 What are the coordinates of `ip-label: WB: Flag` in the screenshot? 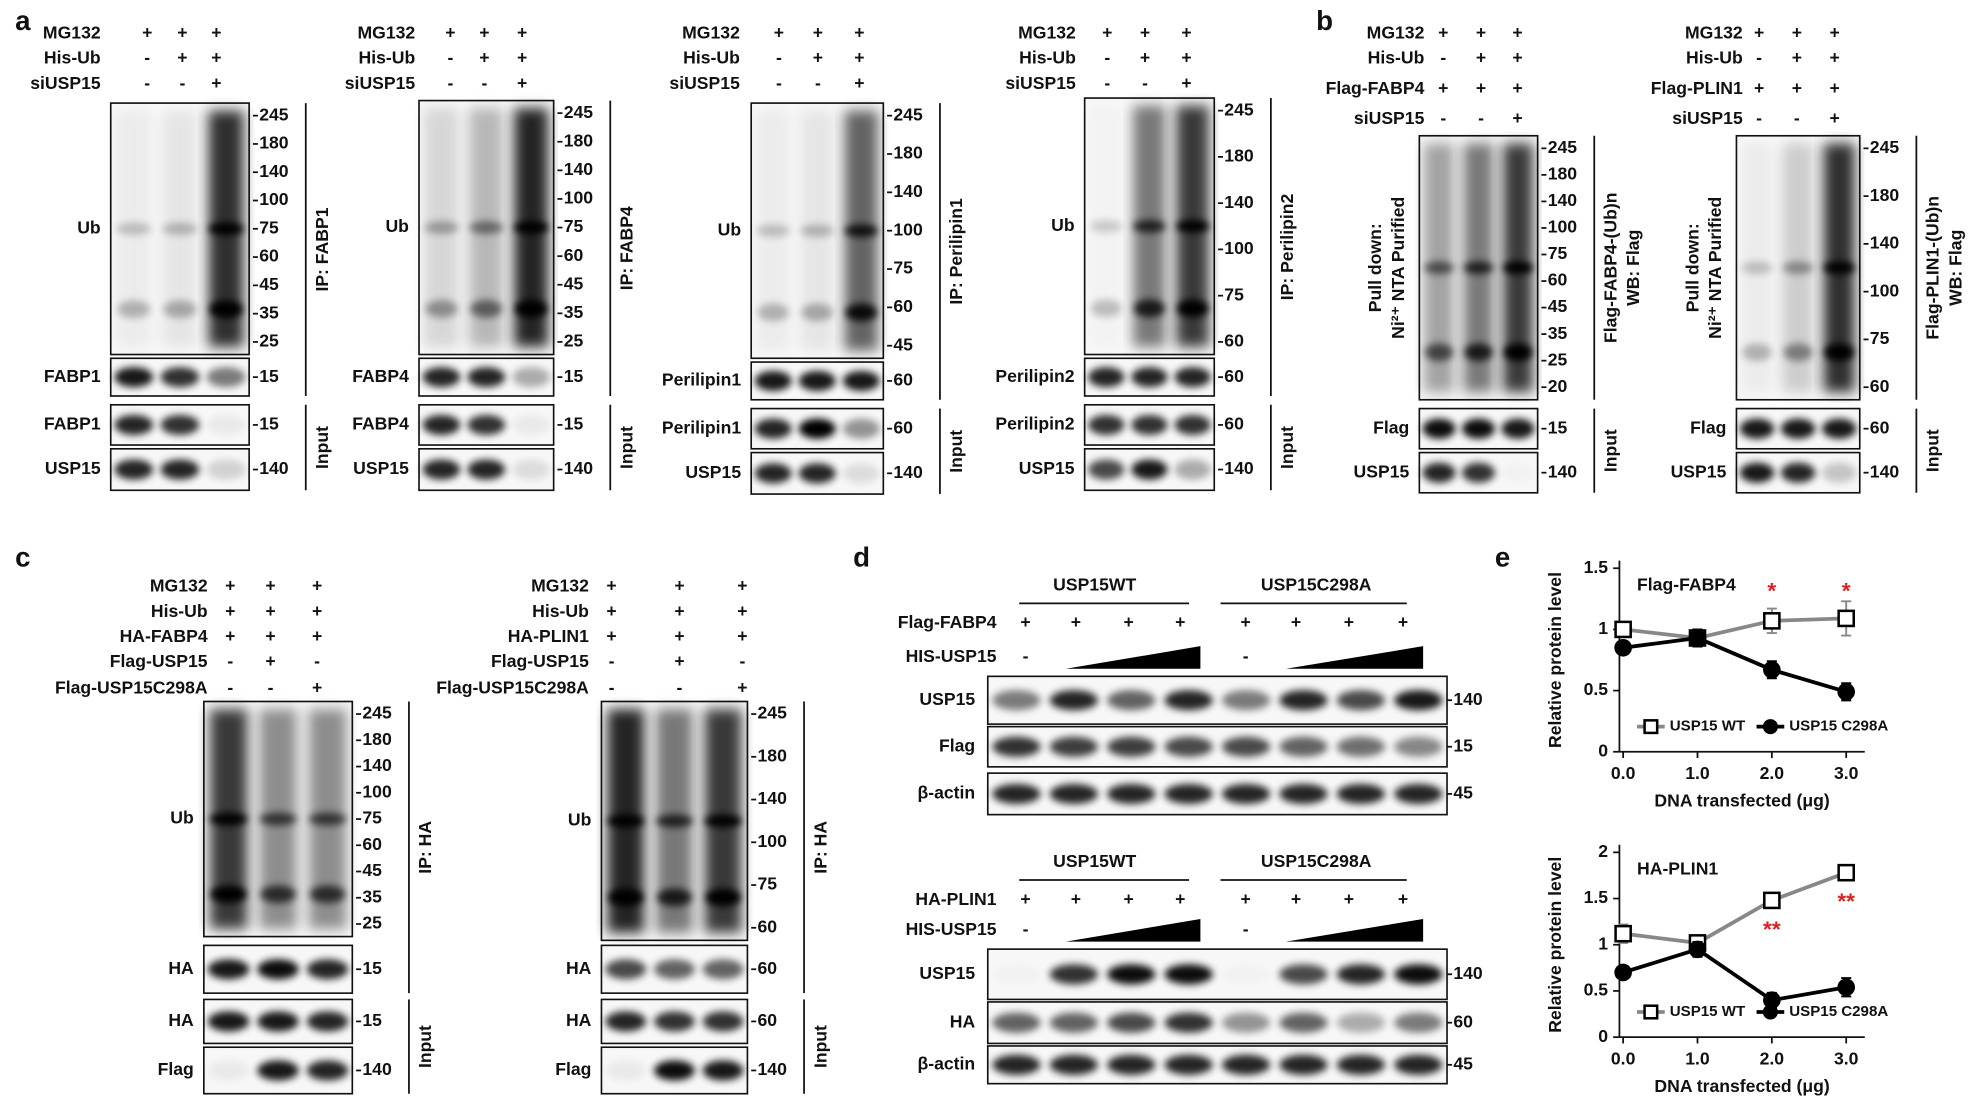 It's located at (1633, 268).